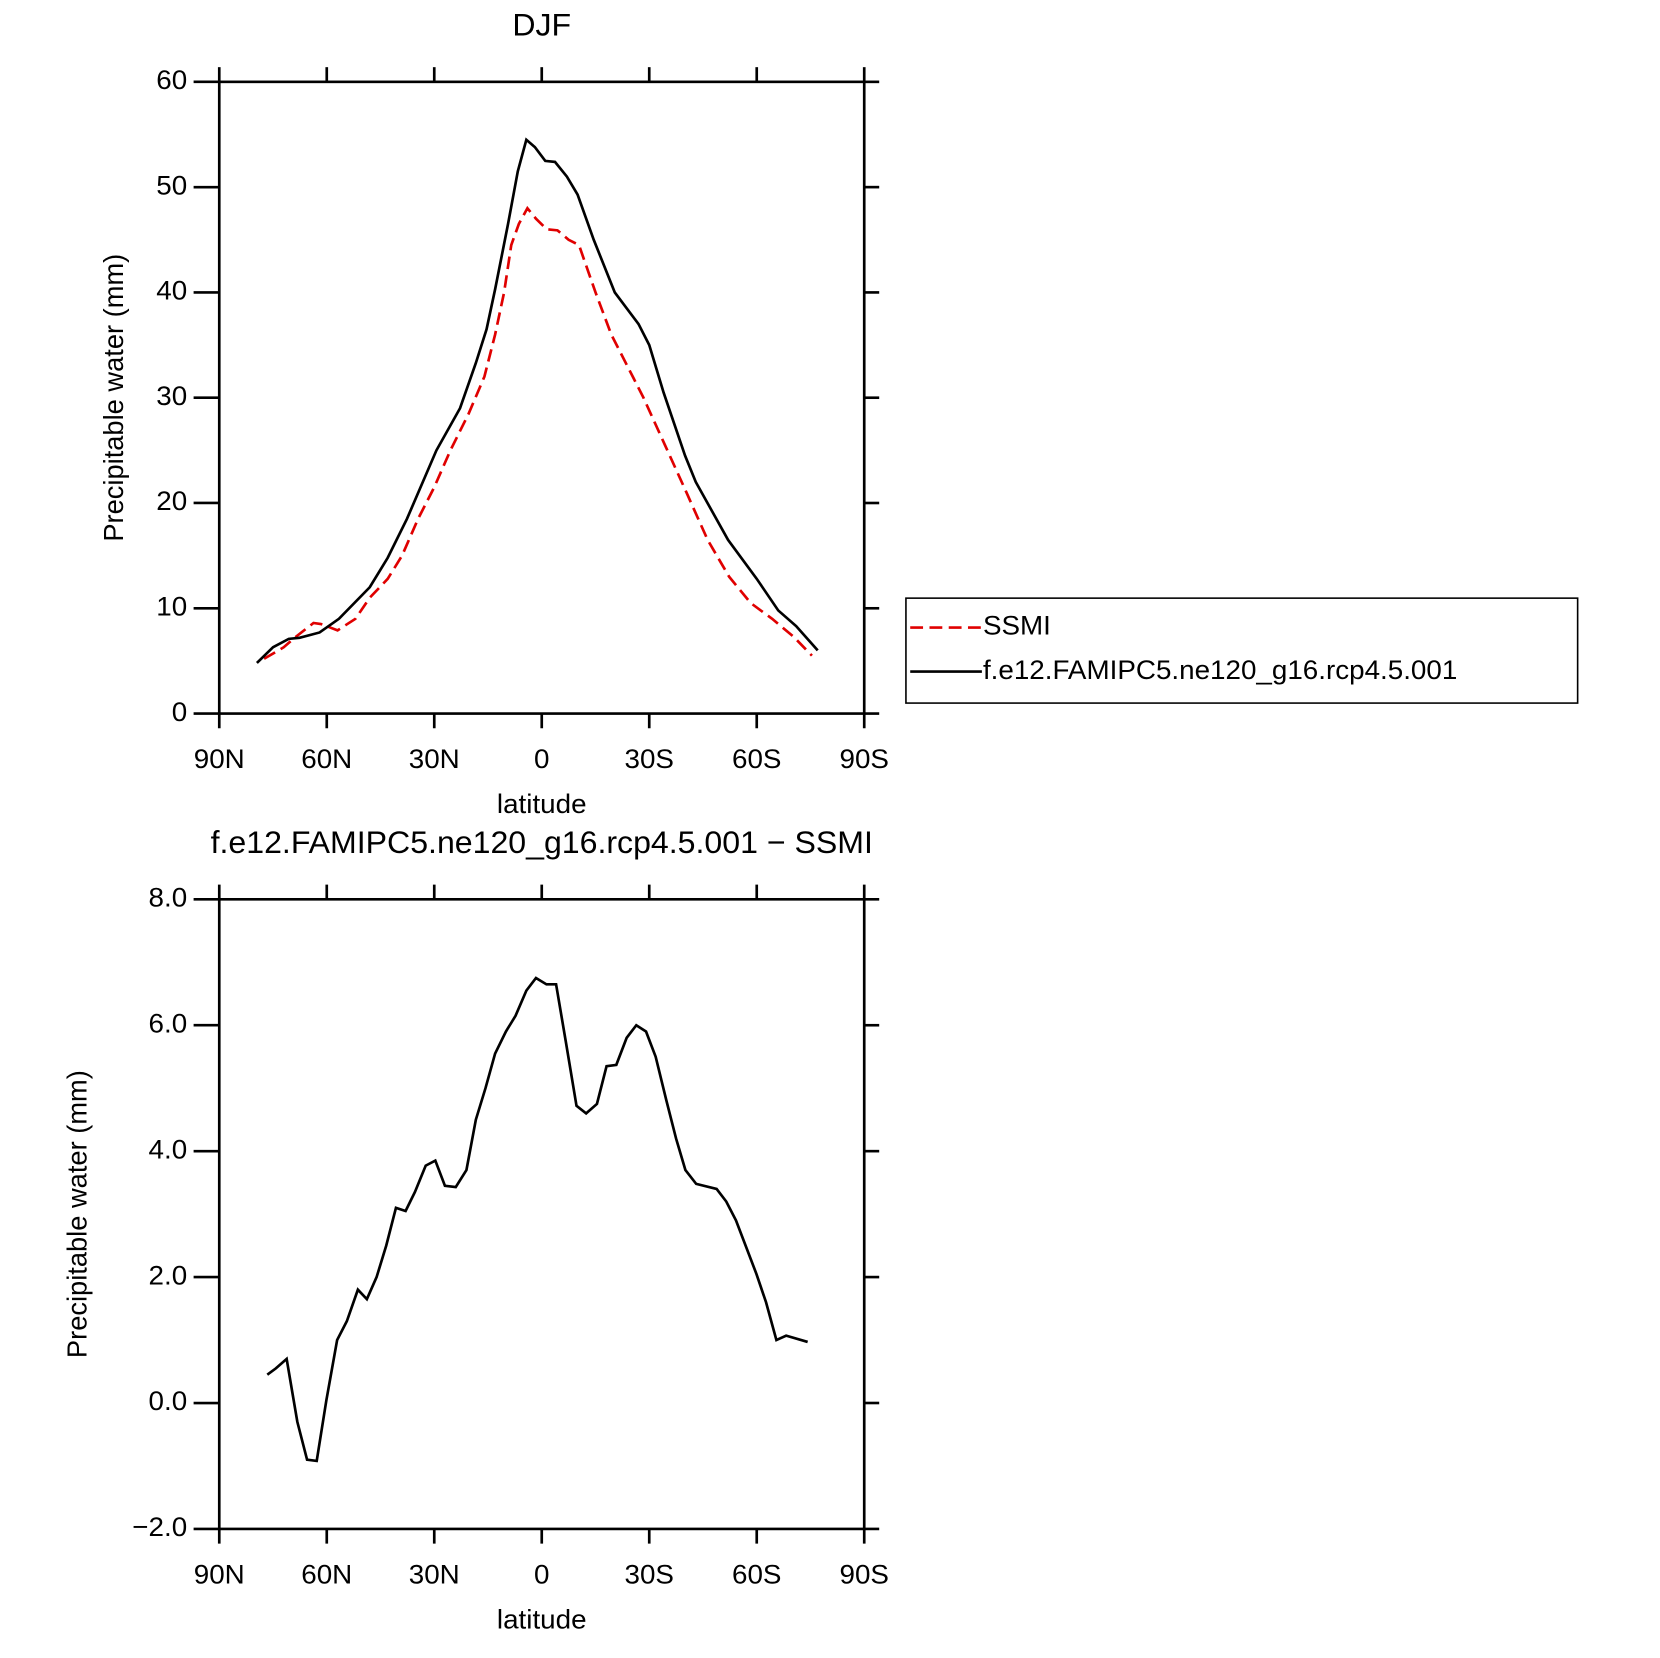 This screenshot has height=1658, width=1660. Describe the element at coordinates (171, 185) in the screenshot. I see `y-tick-label: 50` at that location.